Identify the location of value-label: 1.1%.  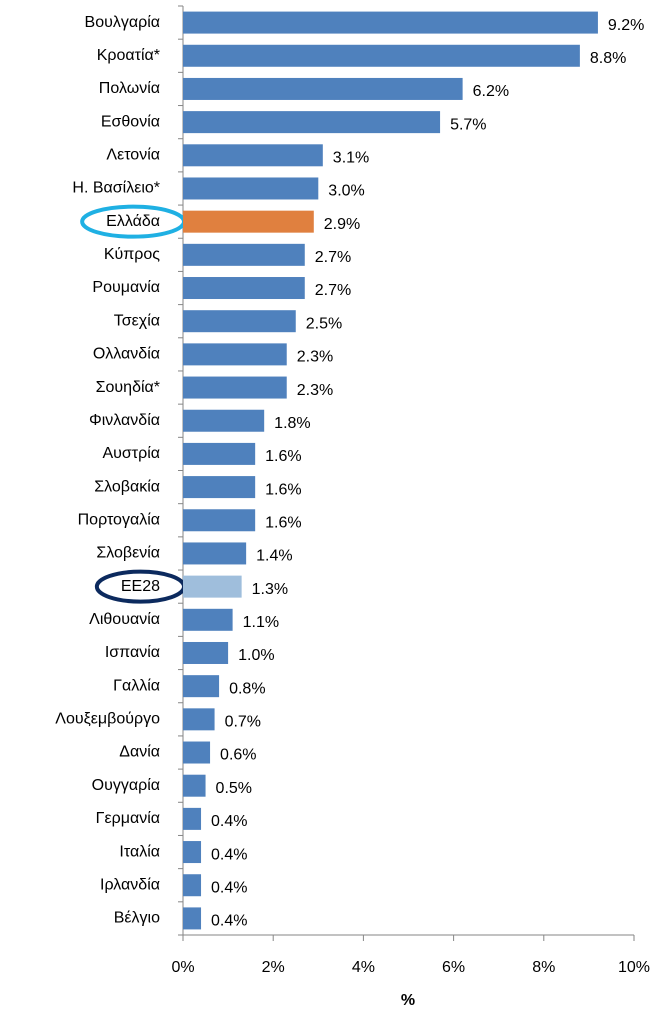
(261, 622).